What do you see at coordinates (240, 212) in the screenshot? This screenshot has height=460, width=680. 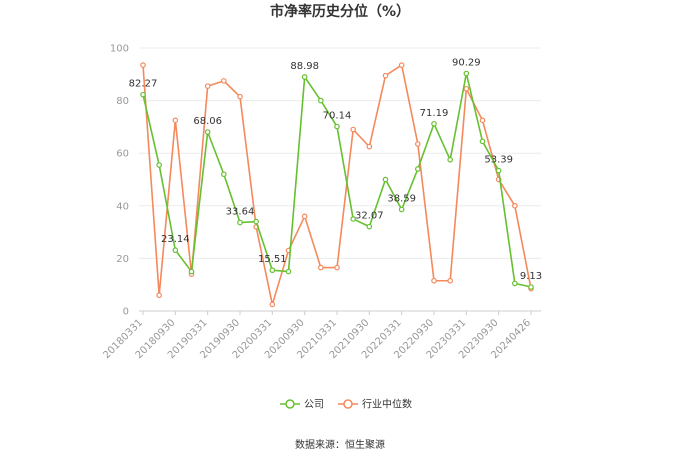 I see `data-label: 33.64` at bounding box center [240, 212].